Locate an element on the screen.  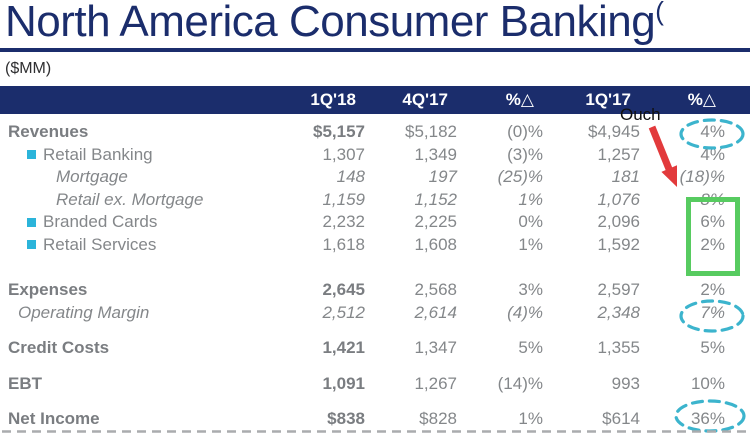
cell-value: 2,614 is located at coordinates (435, 312).